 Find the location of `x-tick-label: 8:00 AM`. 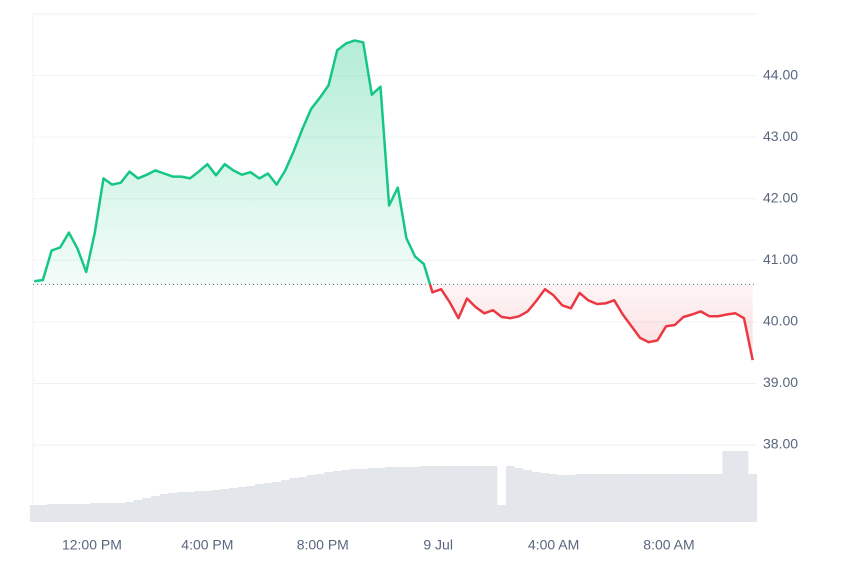

x-tick-label: 8:00 AM is located at coordinates (668, 545).